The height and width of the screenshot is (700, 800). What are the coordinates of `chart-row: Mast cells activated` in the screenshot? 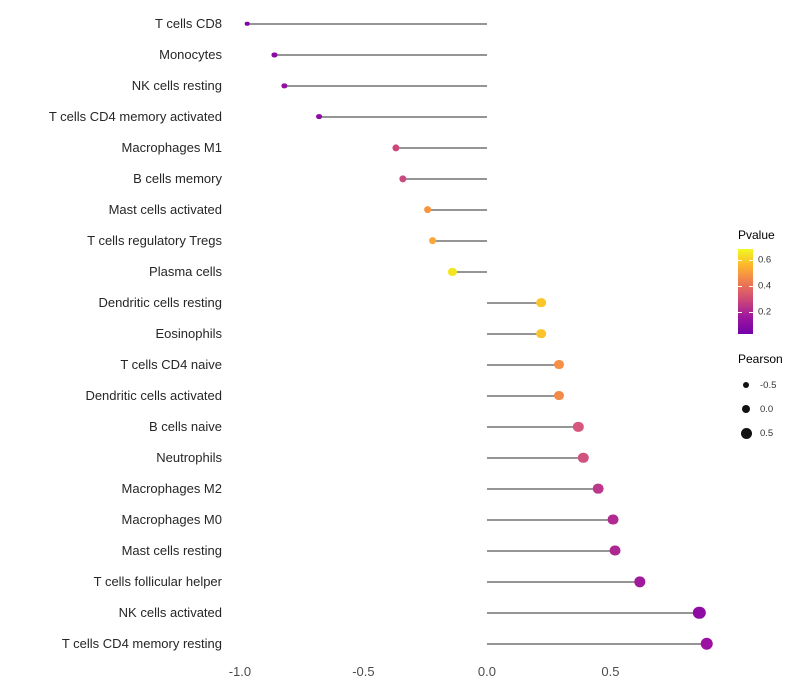 It's located at (356, 209).